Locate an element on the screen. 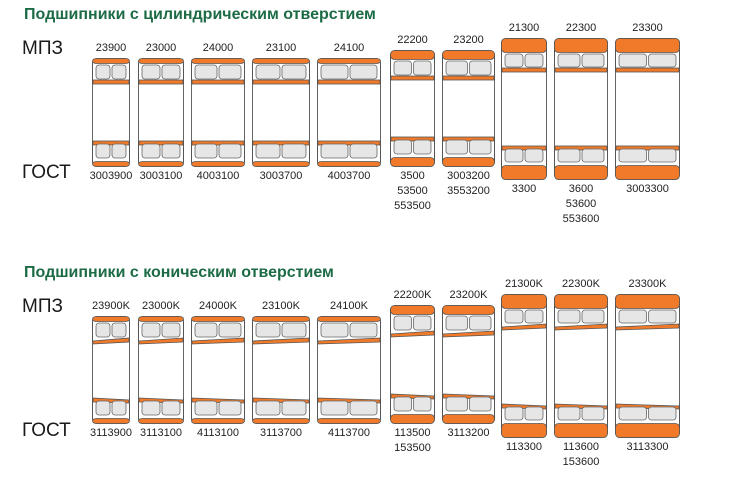 The width and height of the screenshot is (750, 484). gost-codes: 3500 53500 553500 is located at coordinates (412, 191).